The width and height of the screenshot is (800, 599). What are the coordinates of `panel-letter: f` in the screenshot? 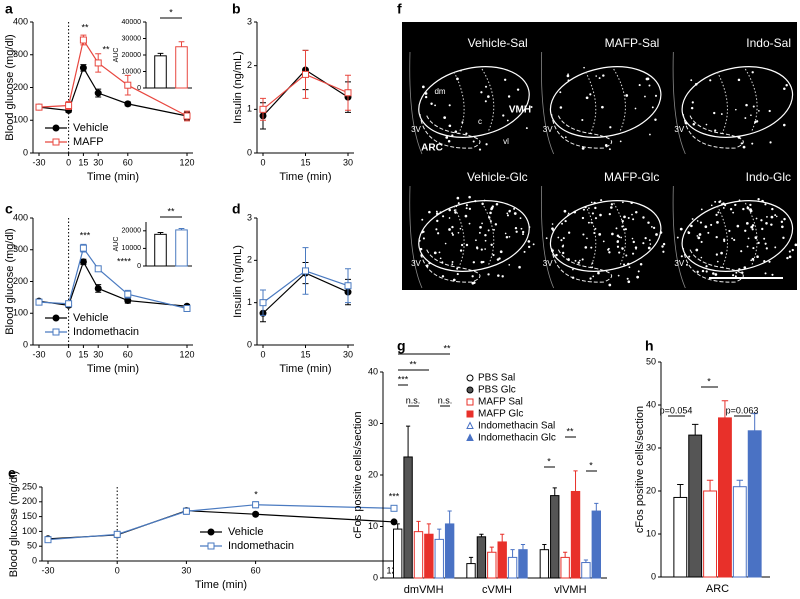 It's located at (399, 9).